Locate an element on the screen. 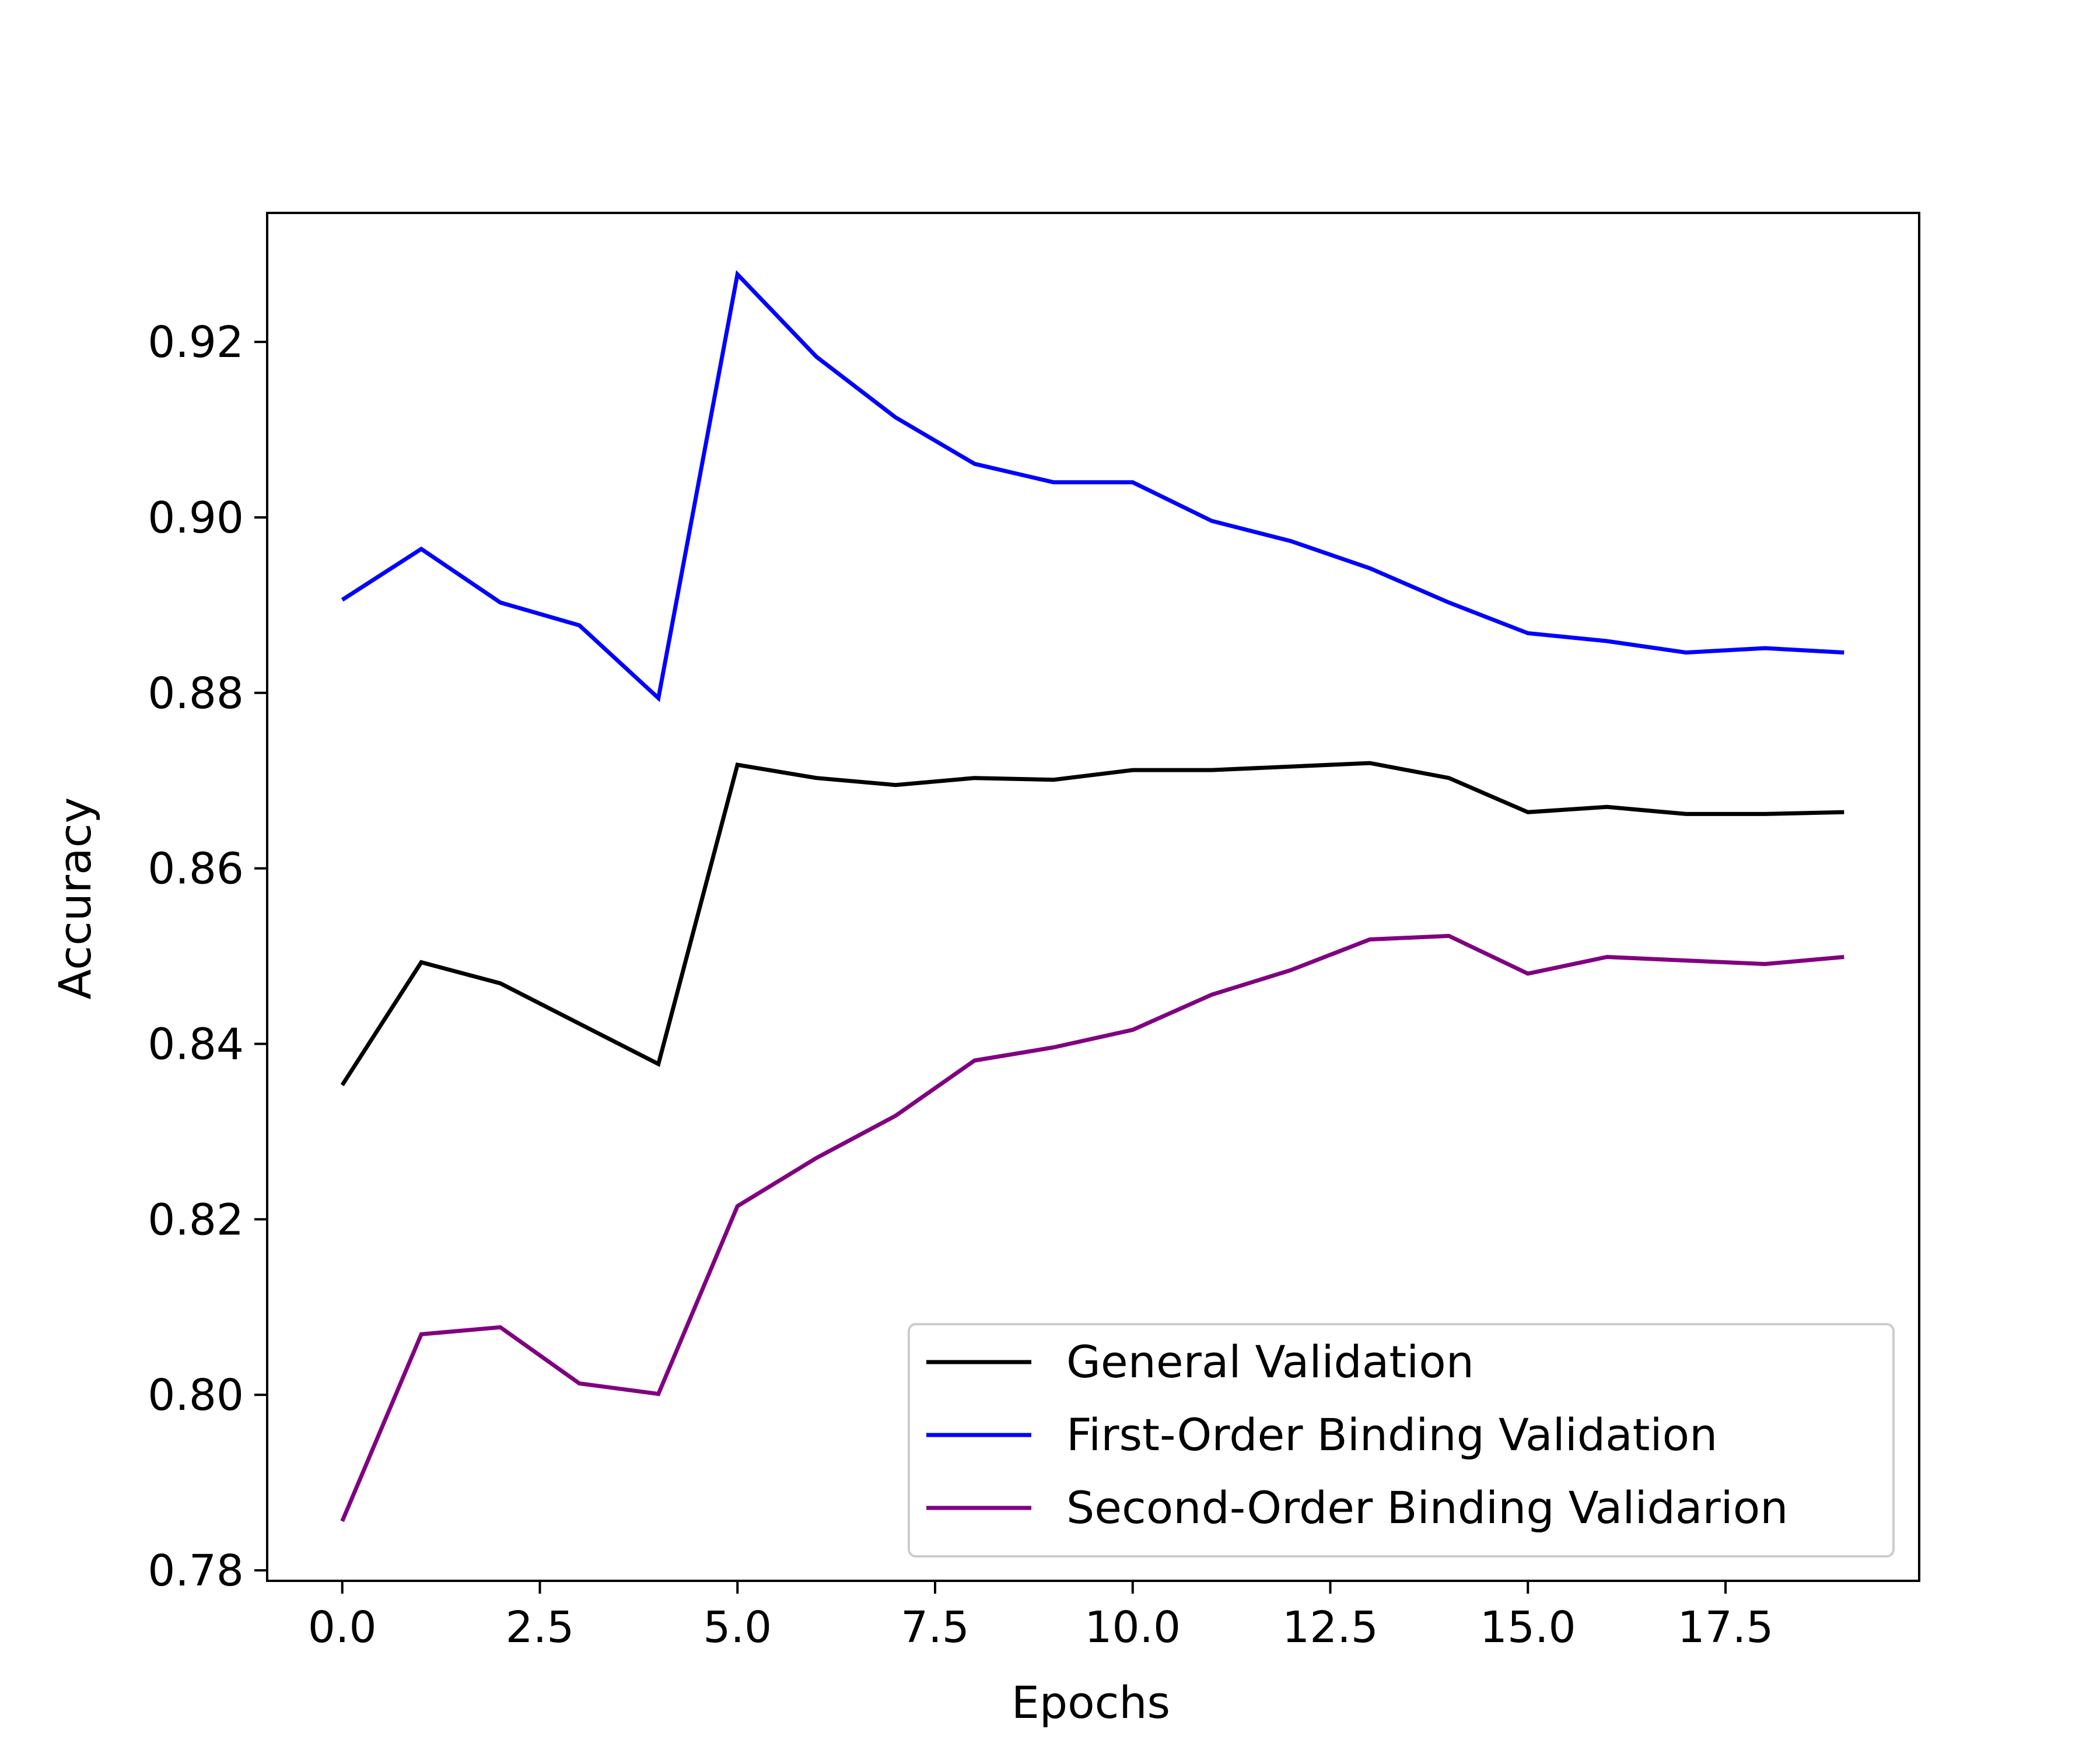 This screenshot has width=2100, height=1750. x-tick-label: 15.0 is located at coordinates (1528, 1627).